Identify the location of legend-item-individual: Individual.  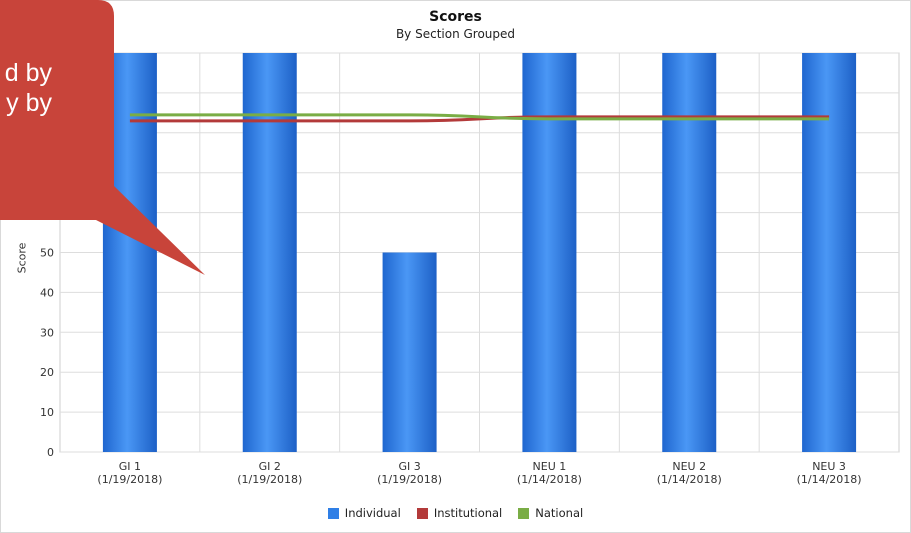
(364, 513).